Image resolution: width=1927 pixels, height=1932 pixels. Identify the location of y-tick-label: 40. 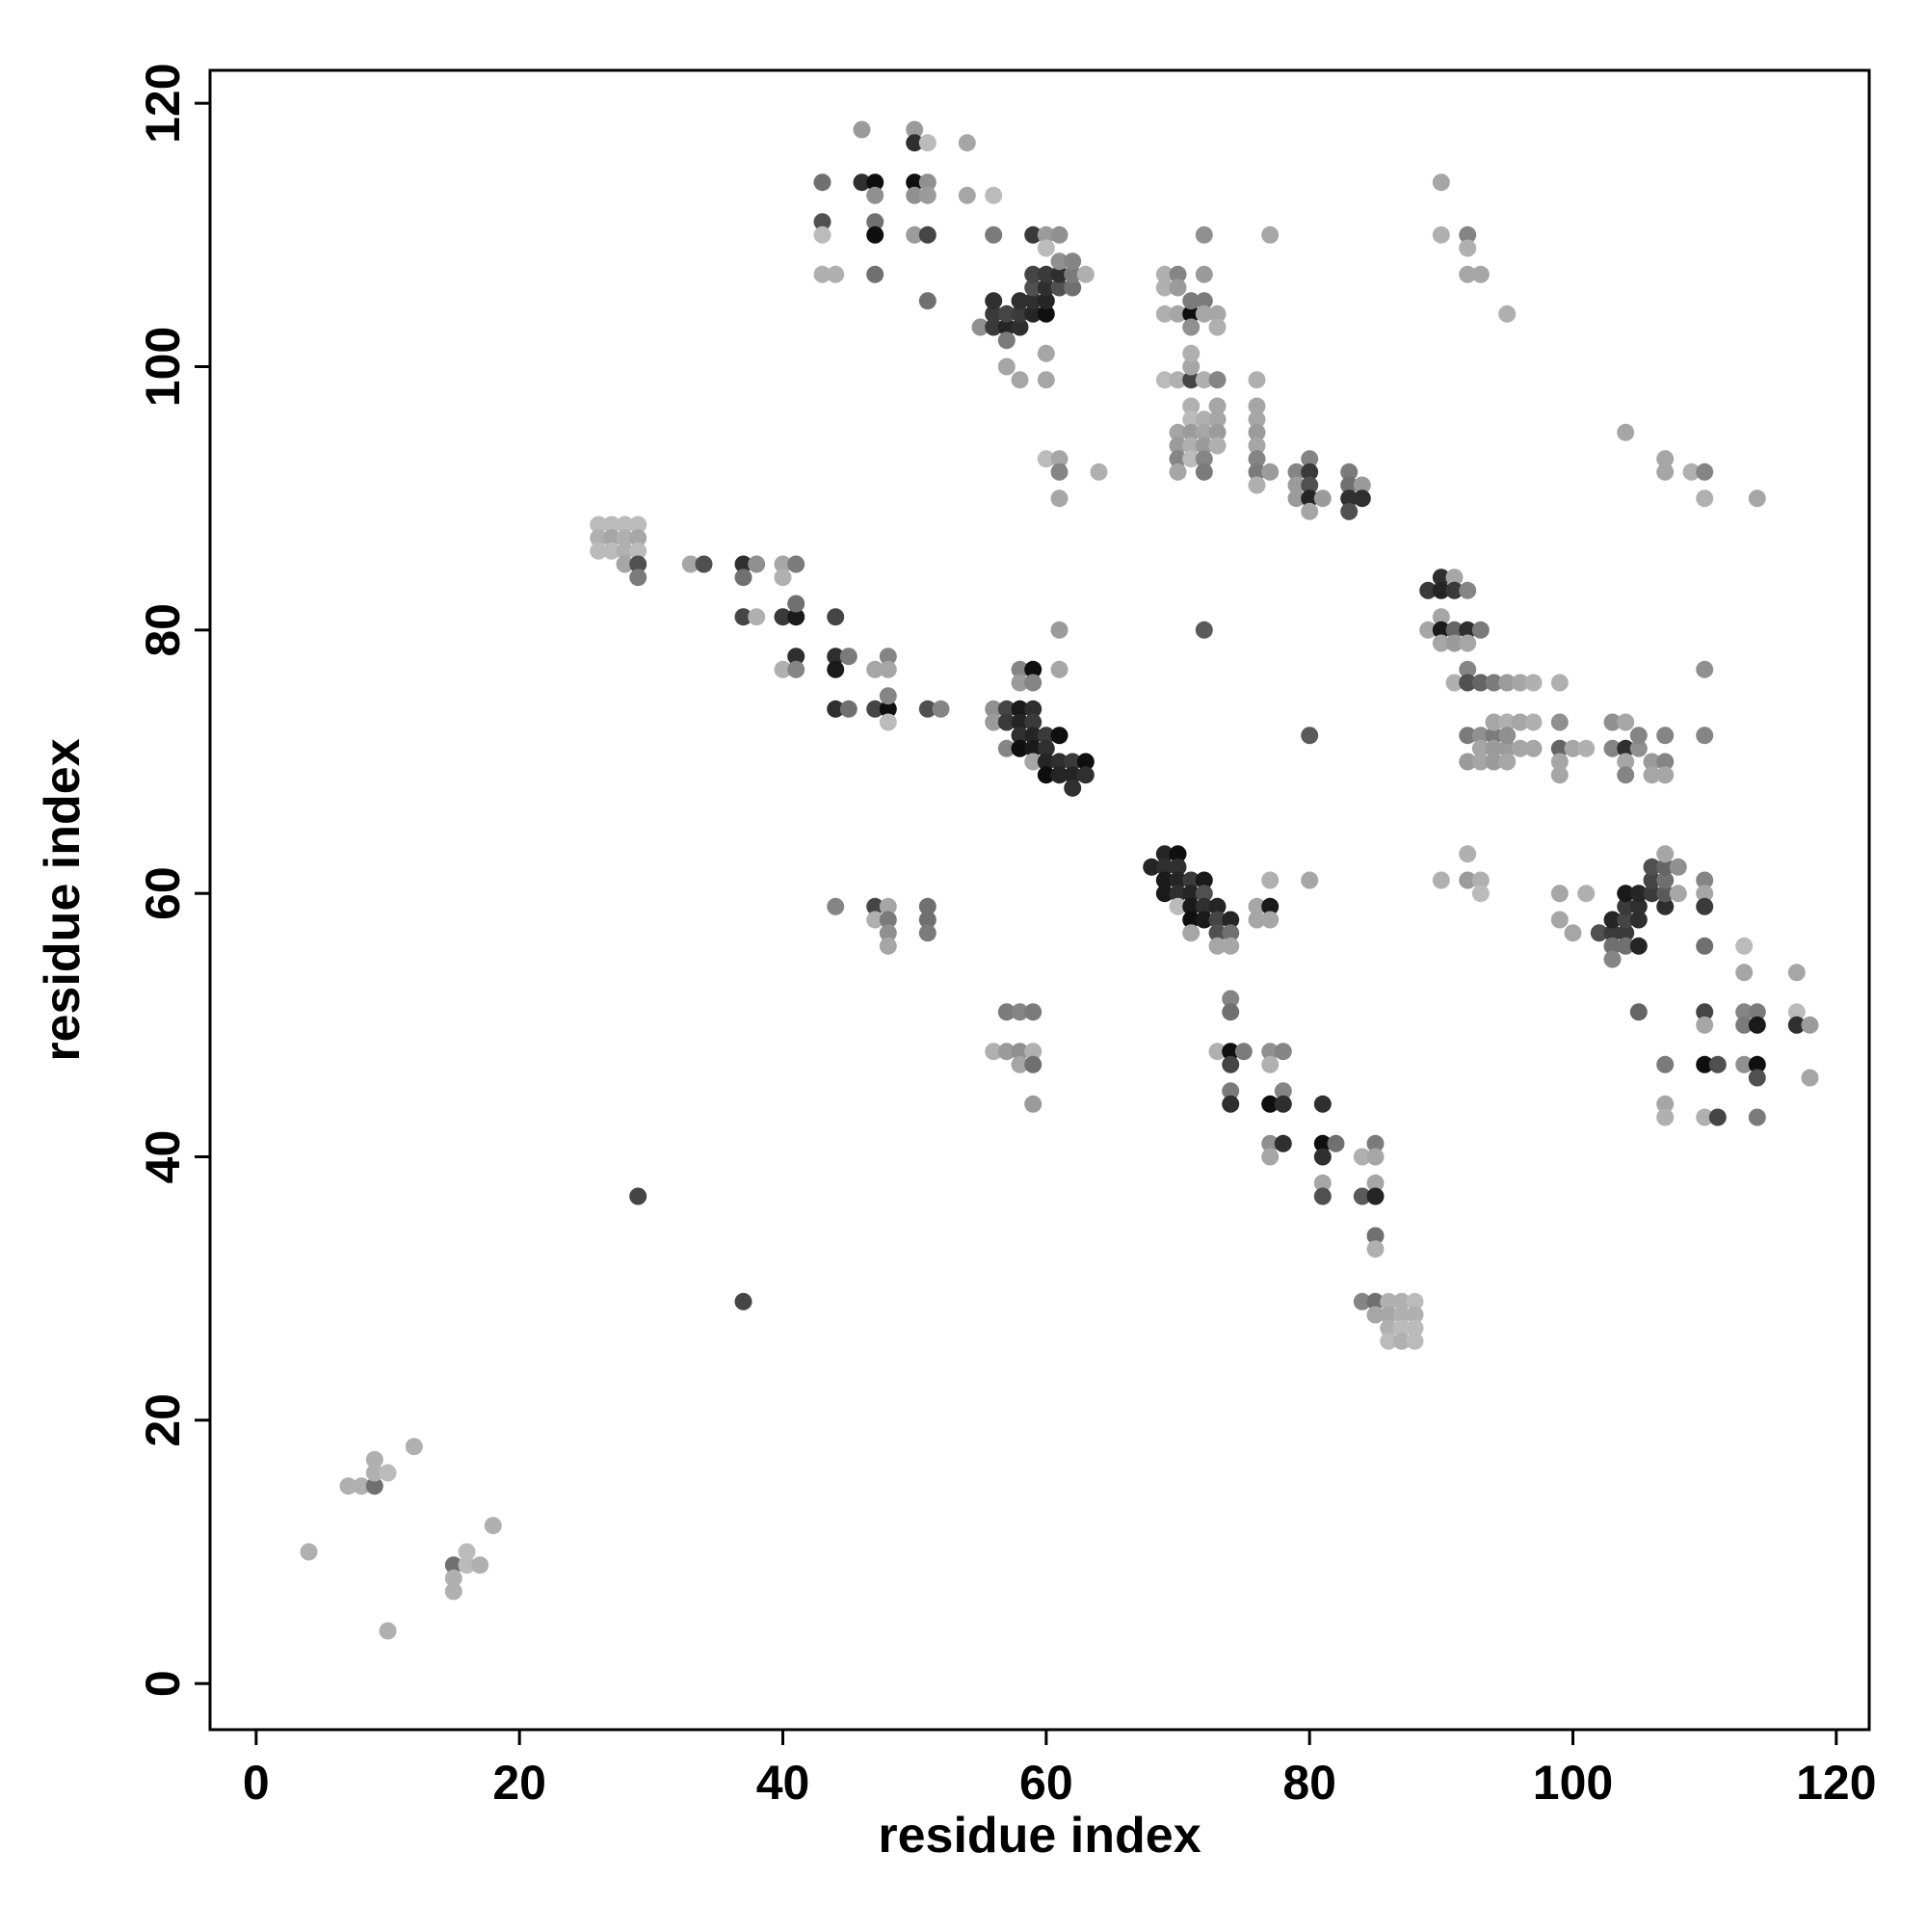
(163, 1157).